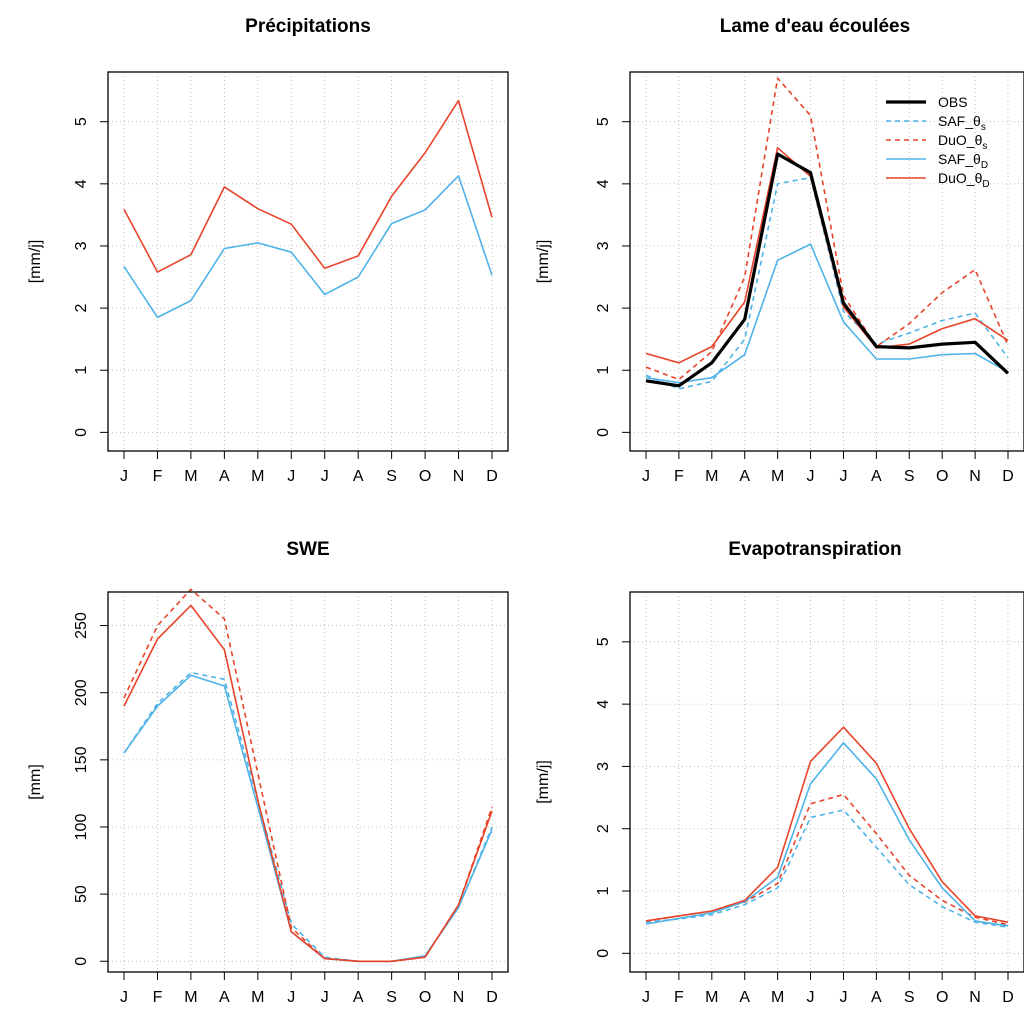 The image size is (1024, 1016). I want to click on lame-deau-y-tick-label: 0, so click(603, 432).